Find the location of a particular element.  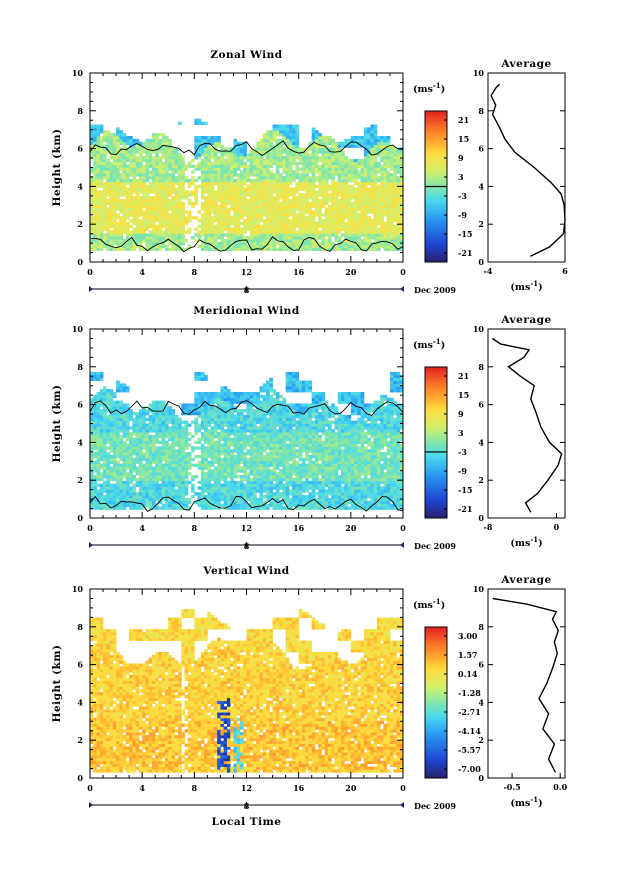

avg-y-tick-label: 6 is located at coordinates (481, 149).